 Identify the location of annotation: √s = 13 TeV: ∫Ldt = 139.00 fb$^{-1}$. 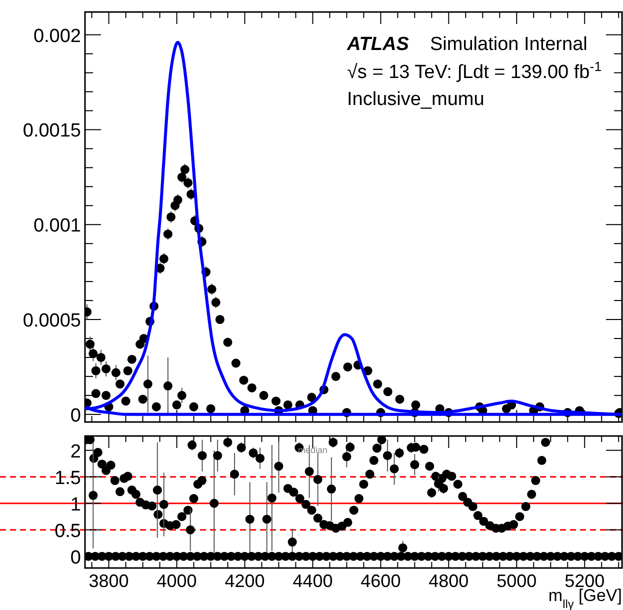
(474, 70).